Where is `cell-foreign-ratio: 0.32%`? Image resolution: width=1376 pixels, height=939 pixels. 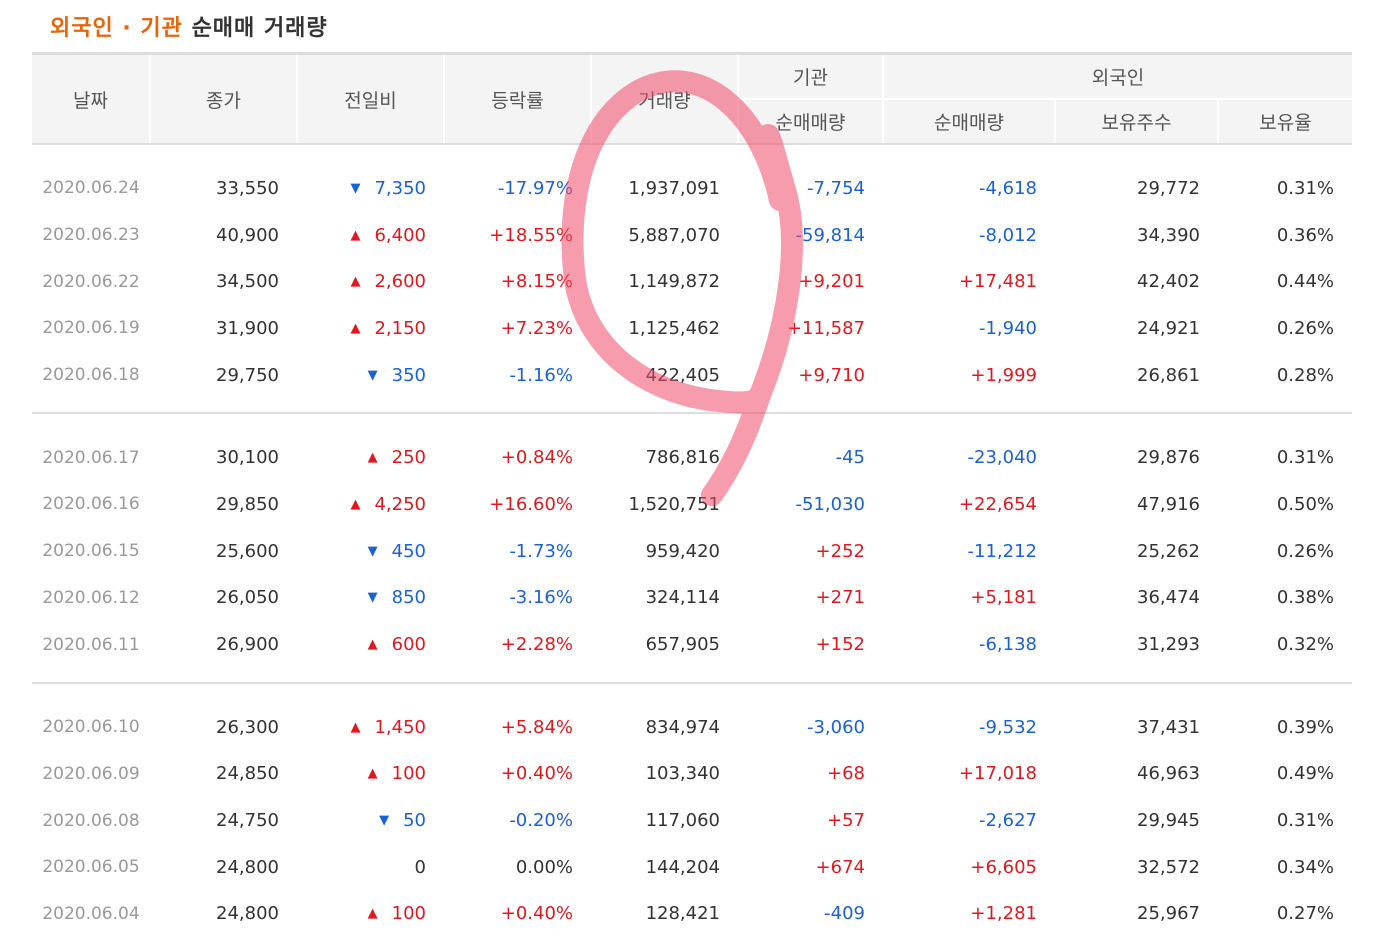
cell-foreign-ratio: 0.32% is located at coordinates (1305, 645).